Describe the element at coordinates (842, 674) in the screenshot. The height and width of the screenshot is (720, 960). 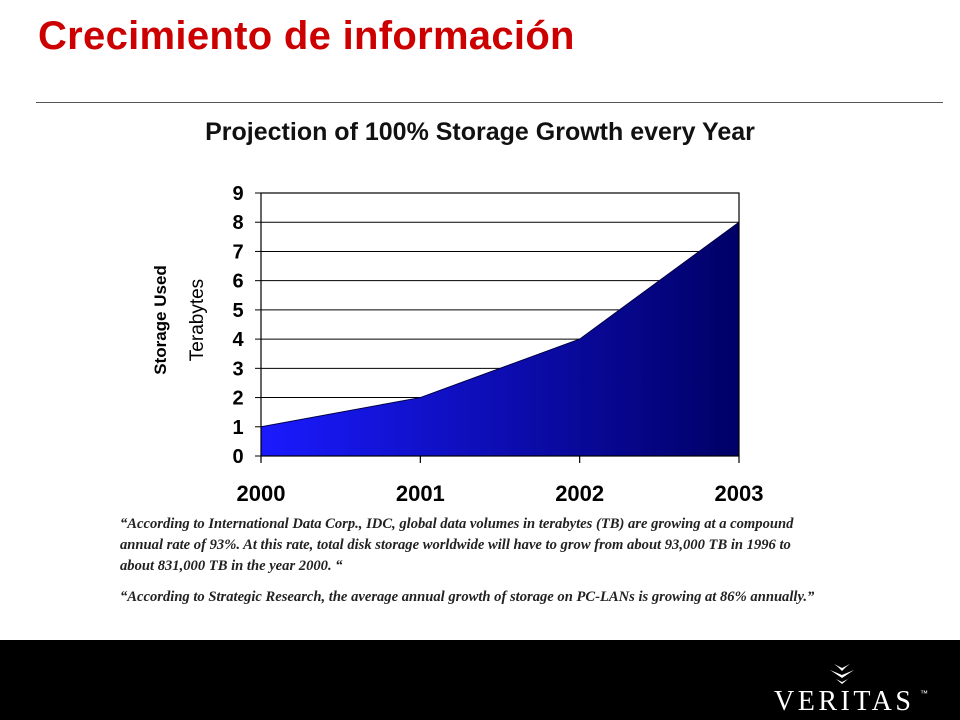
I see `veritas-emblem-icon` at that location.